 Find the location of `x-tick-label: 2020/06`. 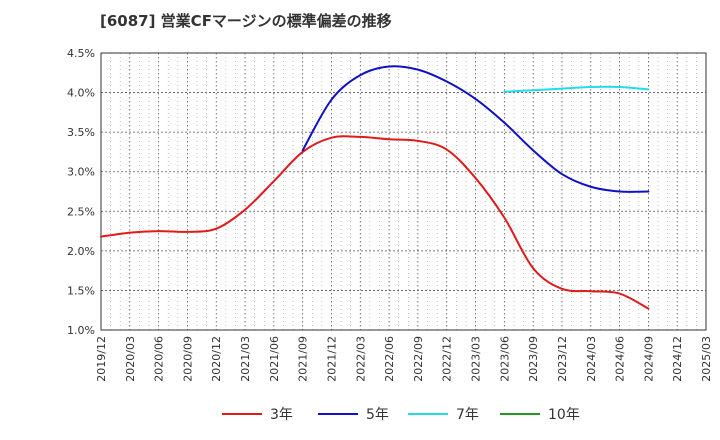

x-tick-label: 2020/06 is located at coordinates (159, 359).